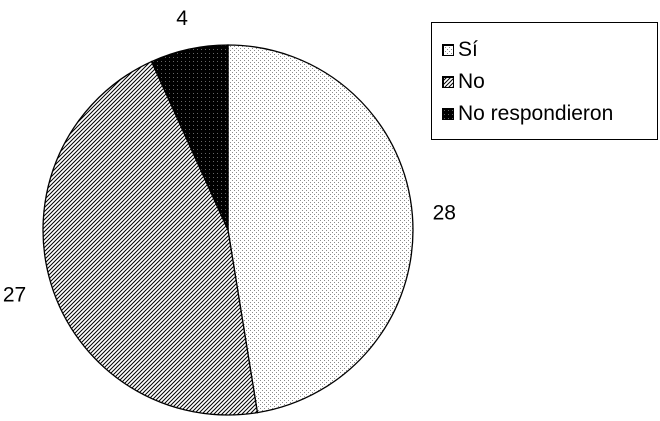  I want to click on legend-label-si: Sí, so click(468, 49).